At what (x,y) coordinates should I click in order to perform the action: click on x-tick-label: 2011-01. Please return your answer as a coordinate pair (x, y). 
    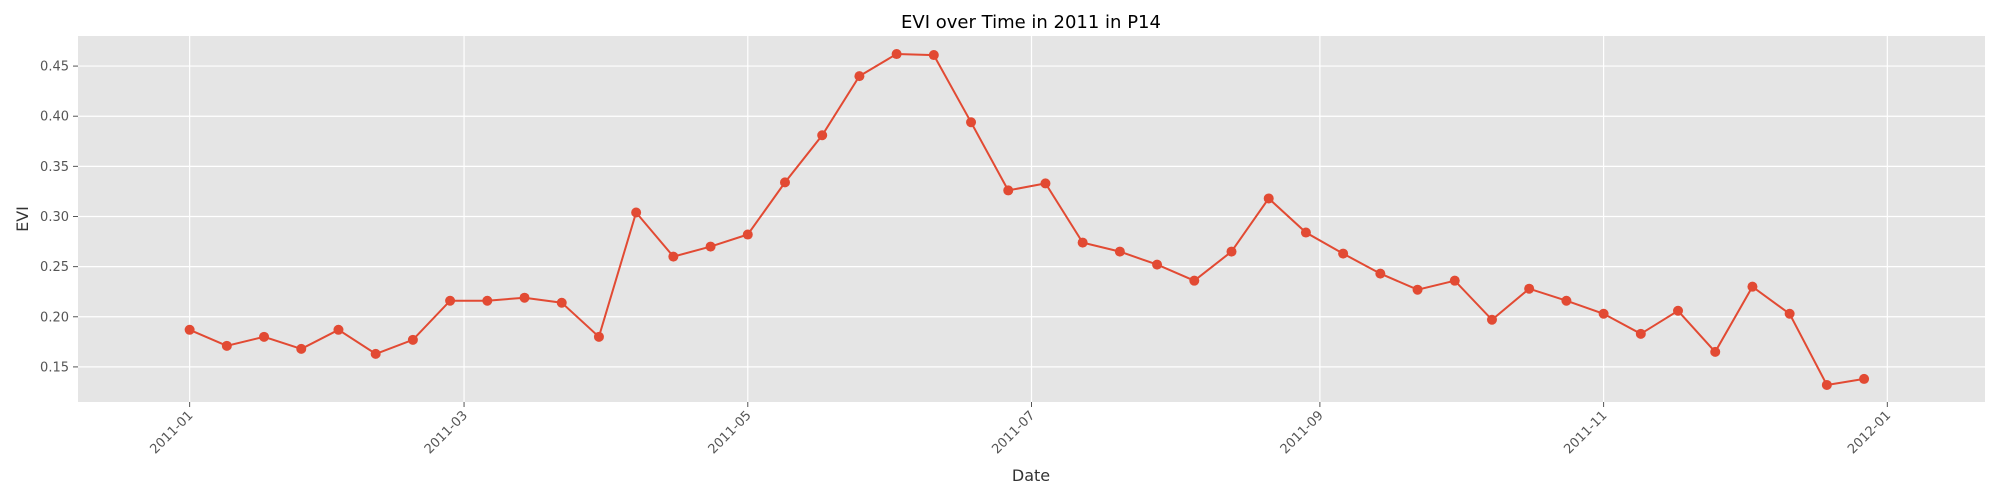
    Looking at the image, I should click on (171, 432).